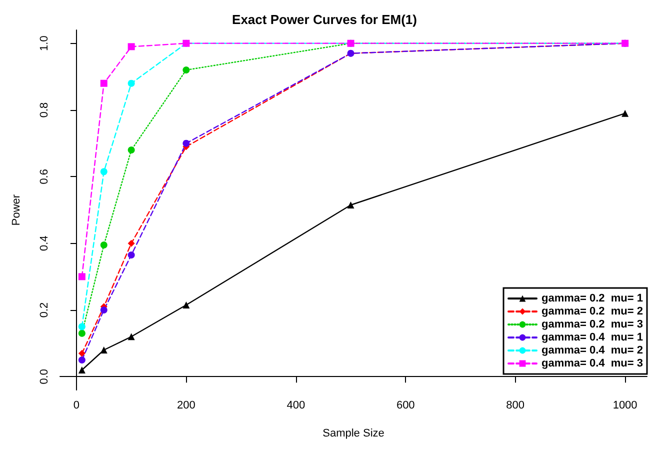  I want to click on chart-title: Exact Power Curves for EM(1), so click(324, 19).